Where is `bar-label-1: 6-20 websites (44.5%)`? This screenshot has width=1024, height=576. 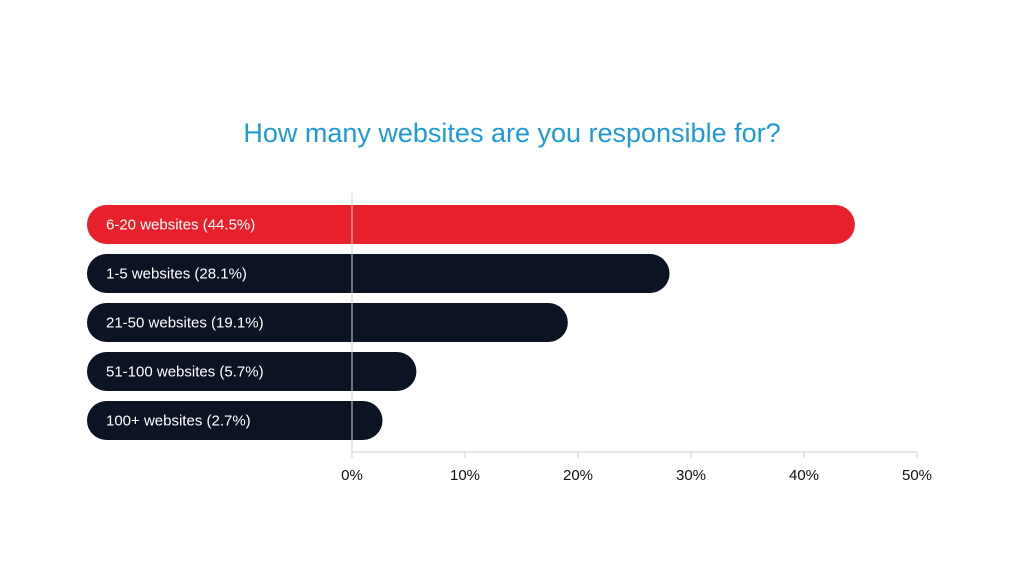 bar-label-1: 6-20 websites (44.5%) is located at coordinates (180, 225).